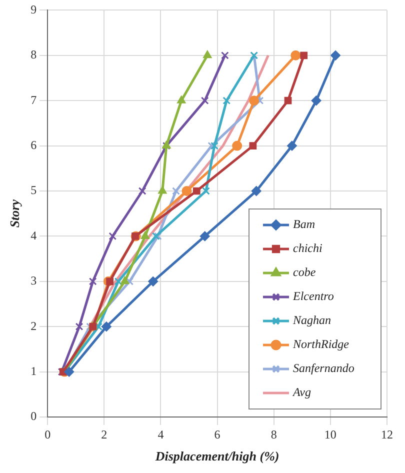 This screenshot has height=473, width=405. Describe the element at coordinates (33, 190) in the screenshot. I see `y-tick-label: 5` at that location.